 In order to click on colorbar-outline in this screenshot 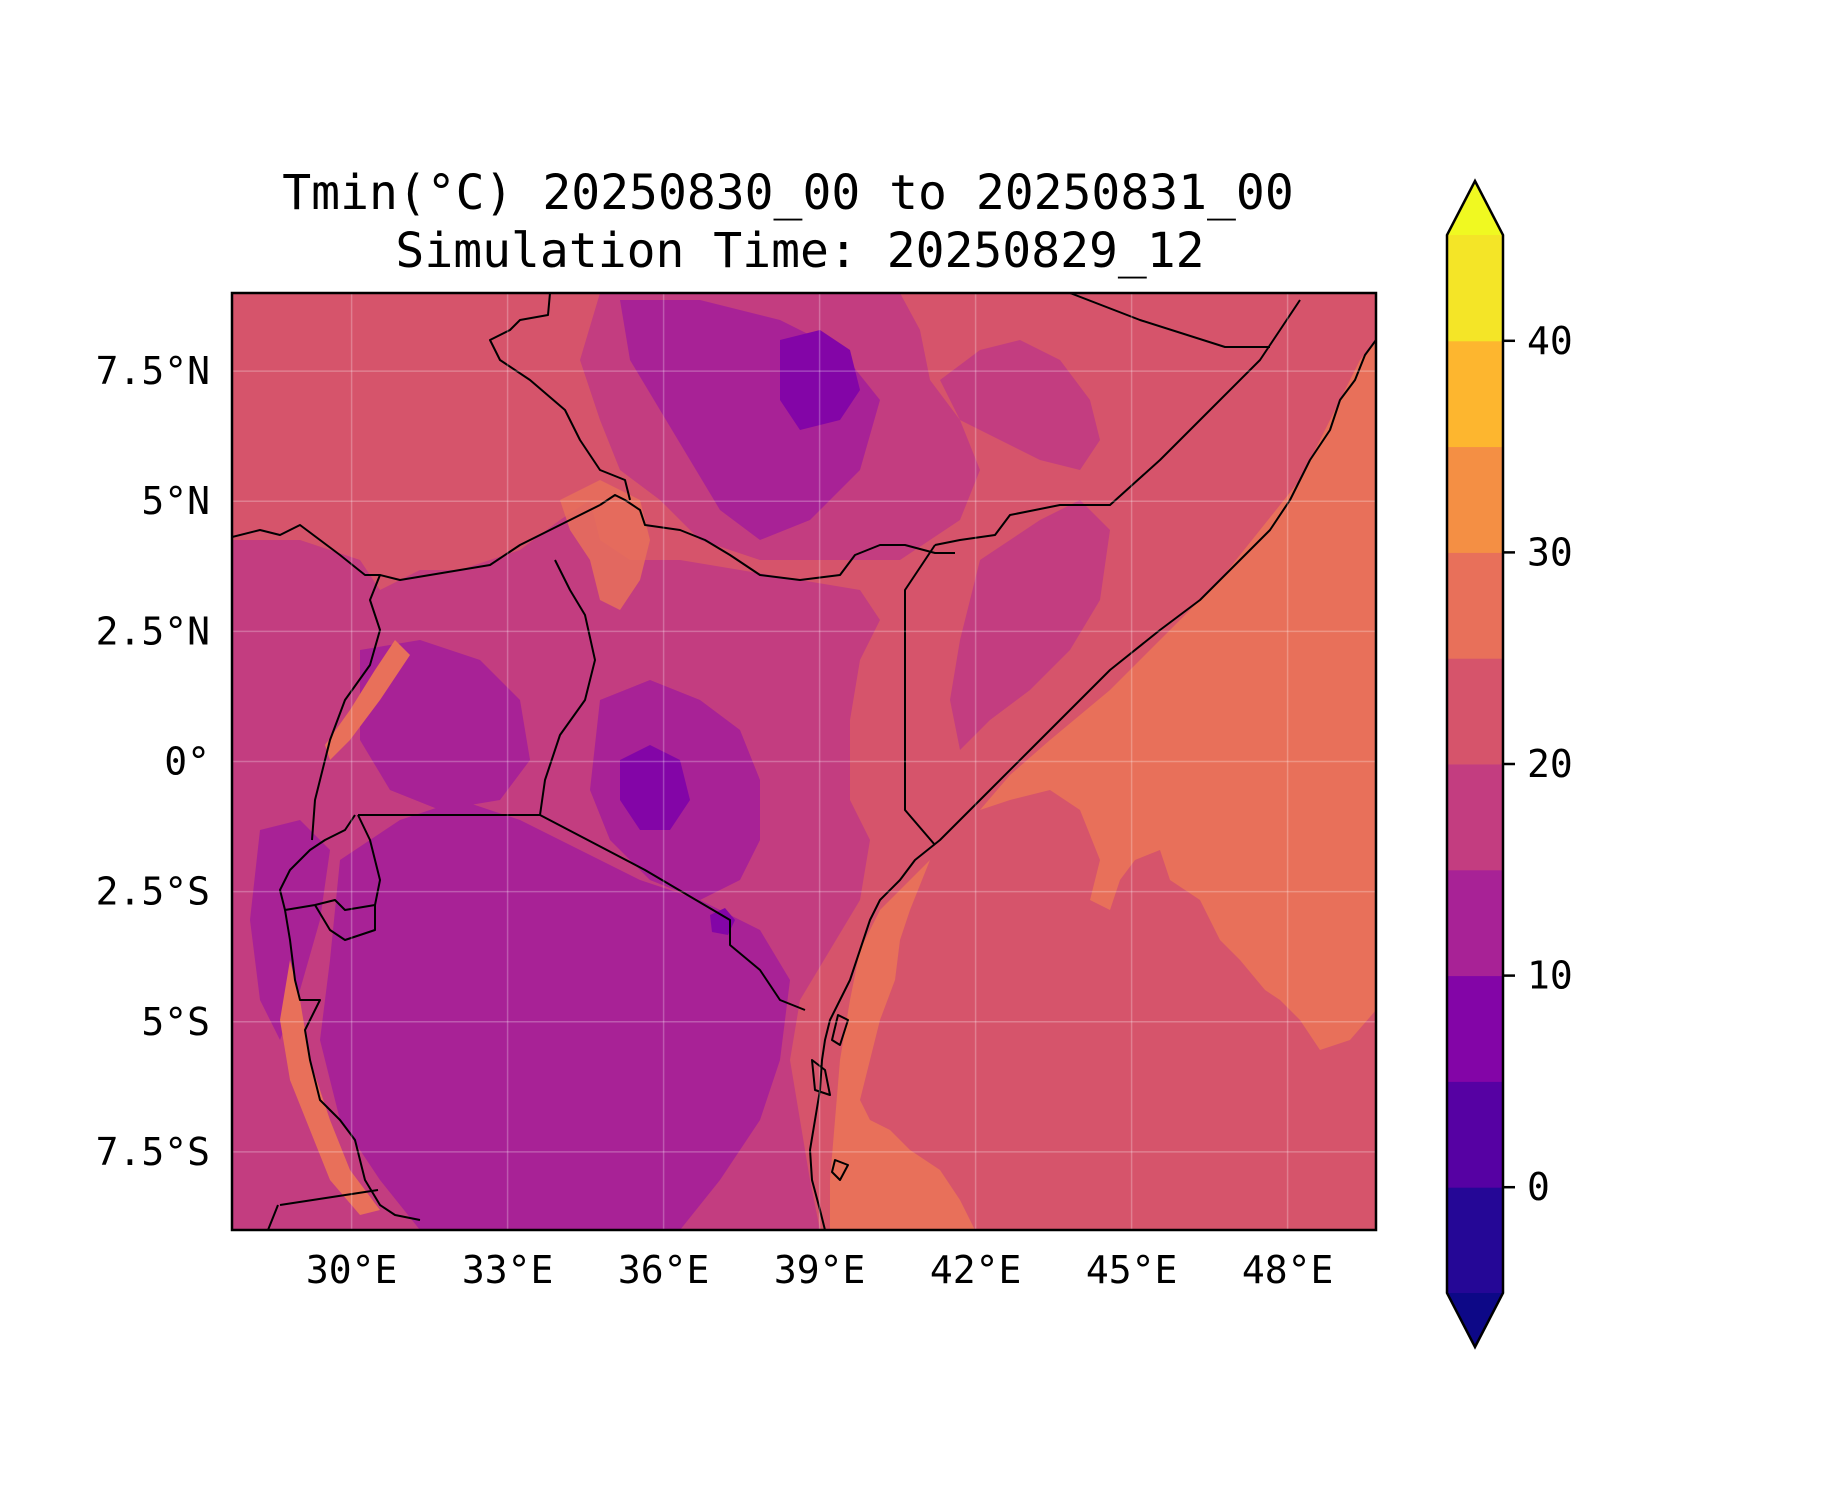, I will do `click(1475, 764)`.